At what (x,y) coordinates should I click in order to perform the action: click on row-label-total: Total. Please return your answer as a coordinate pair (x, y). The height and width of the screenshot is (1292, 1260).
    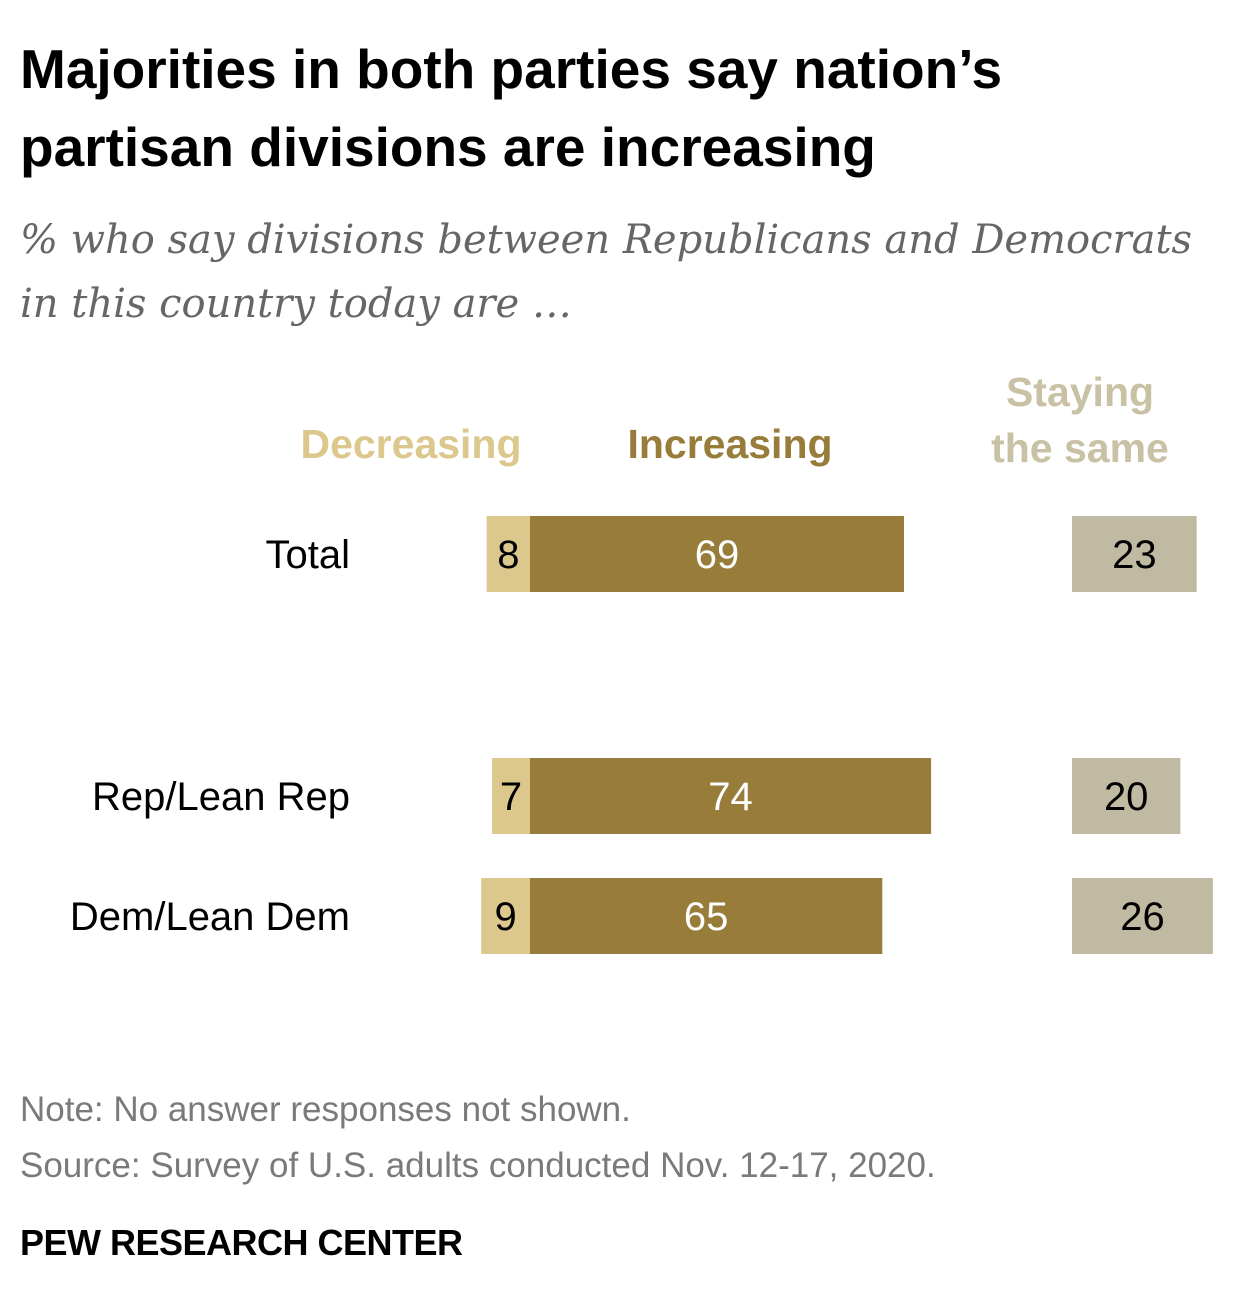
    Looking at the image, I should click on (308, 555).